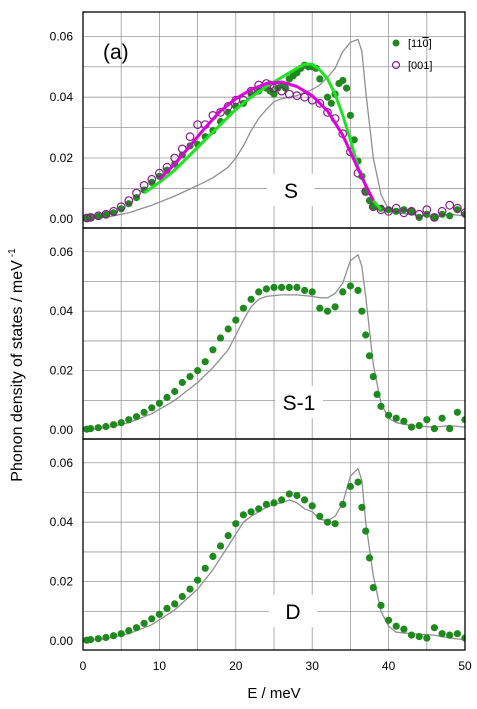  What do you see at coordinates (12, 252) in the screenshot?
I see `y-axis-label-exponent: -1` at bounding box center [12, 252].